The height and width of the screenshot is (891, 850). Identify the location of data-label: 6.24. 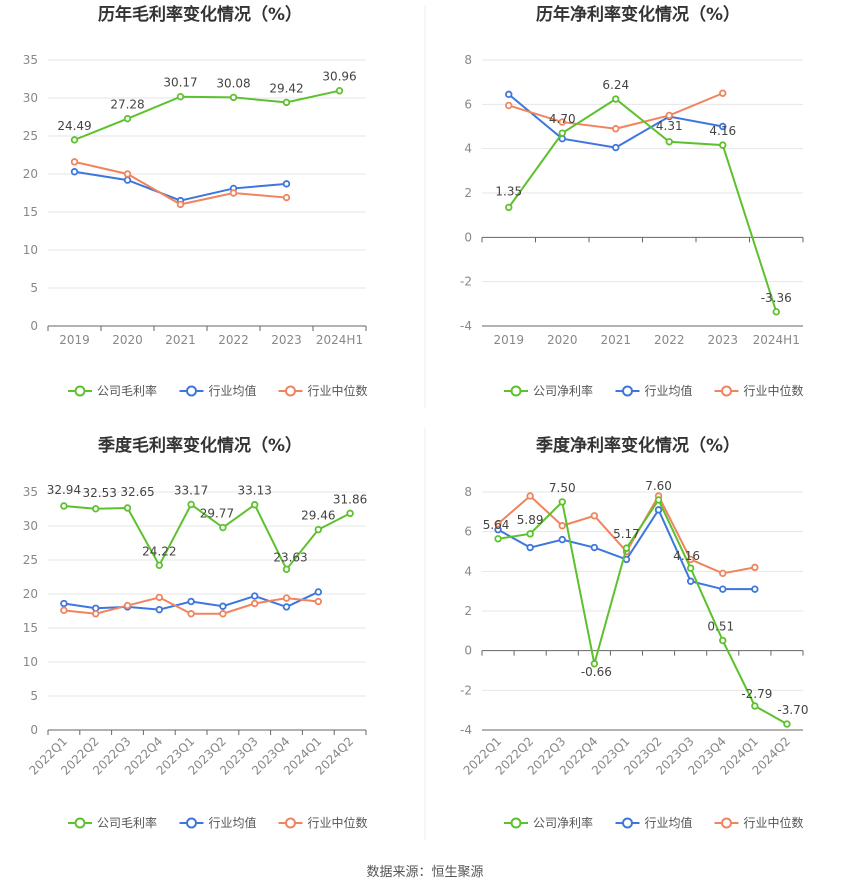
(615, 85).